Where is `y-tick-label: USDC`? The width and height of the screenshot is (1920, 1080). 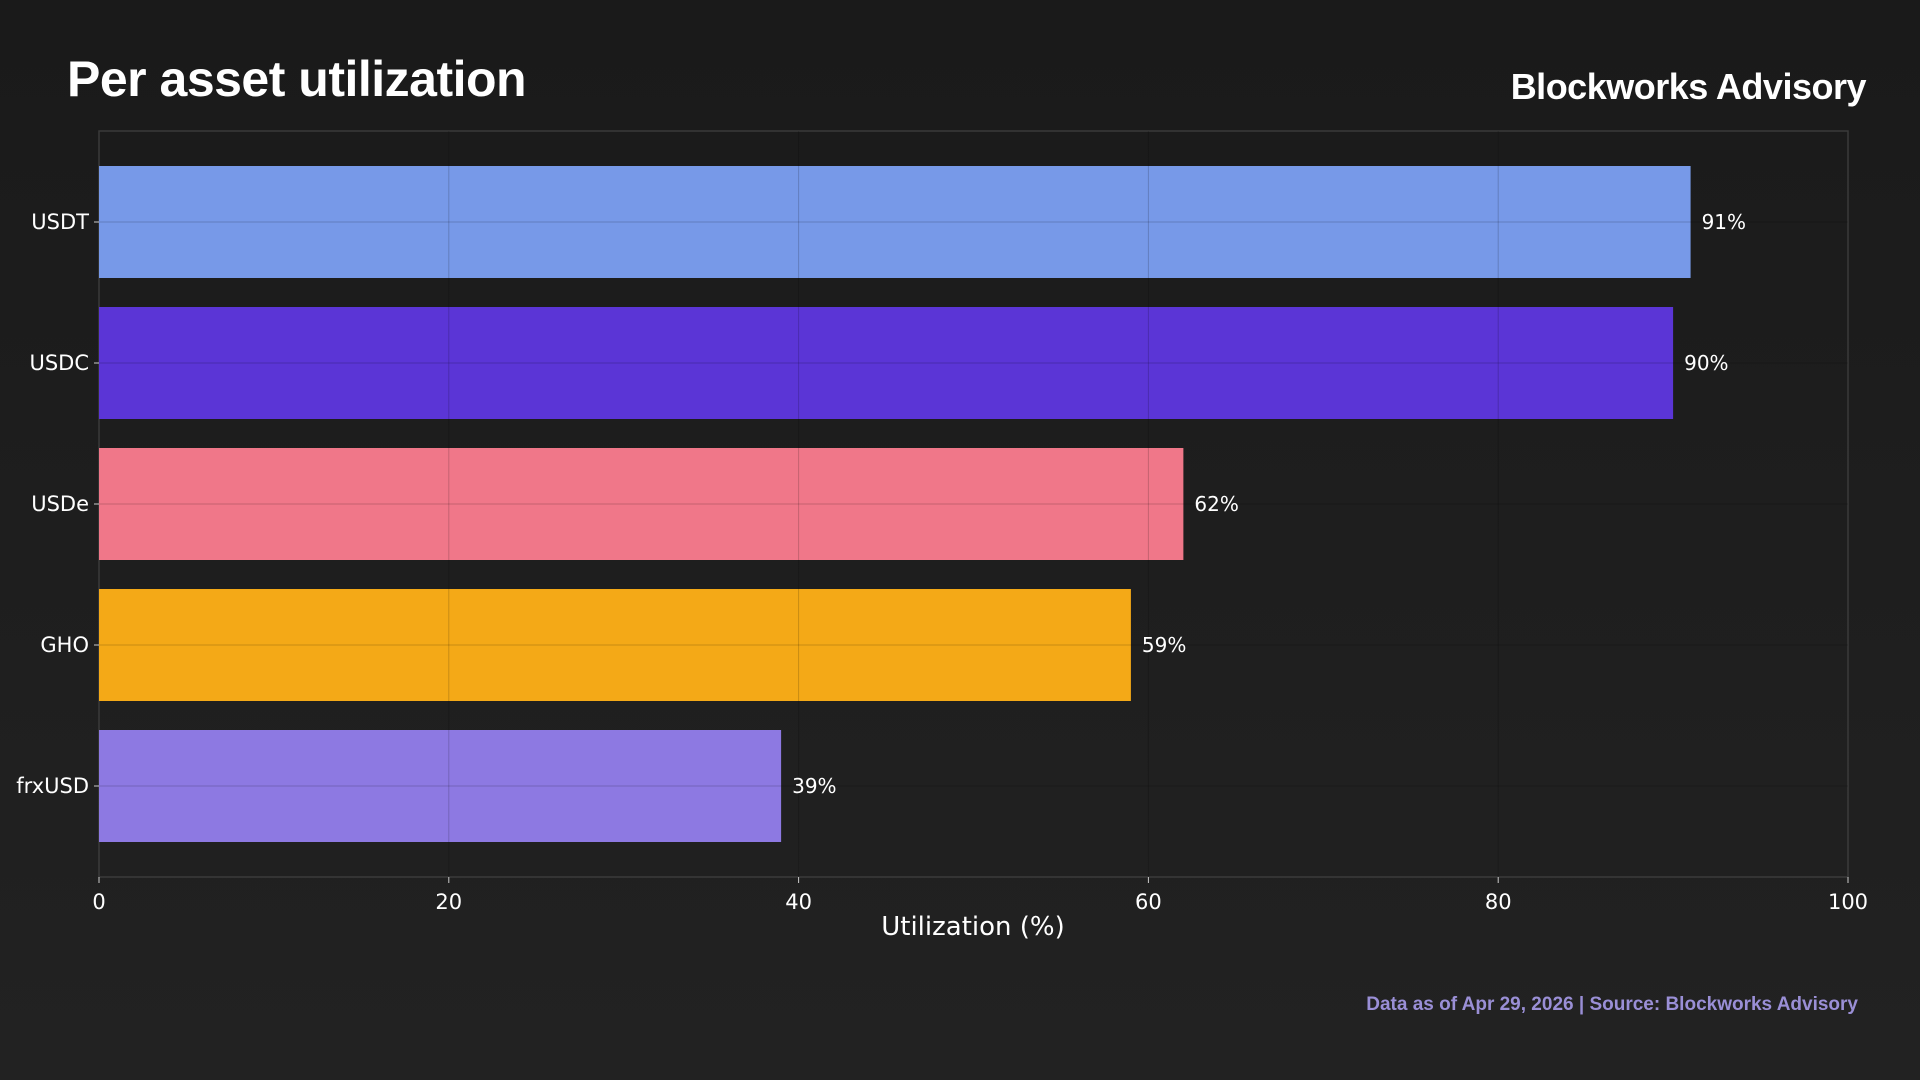
y-tick-label: USDC is located at coordinates (59, 363).